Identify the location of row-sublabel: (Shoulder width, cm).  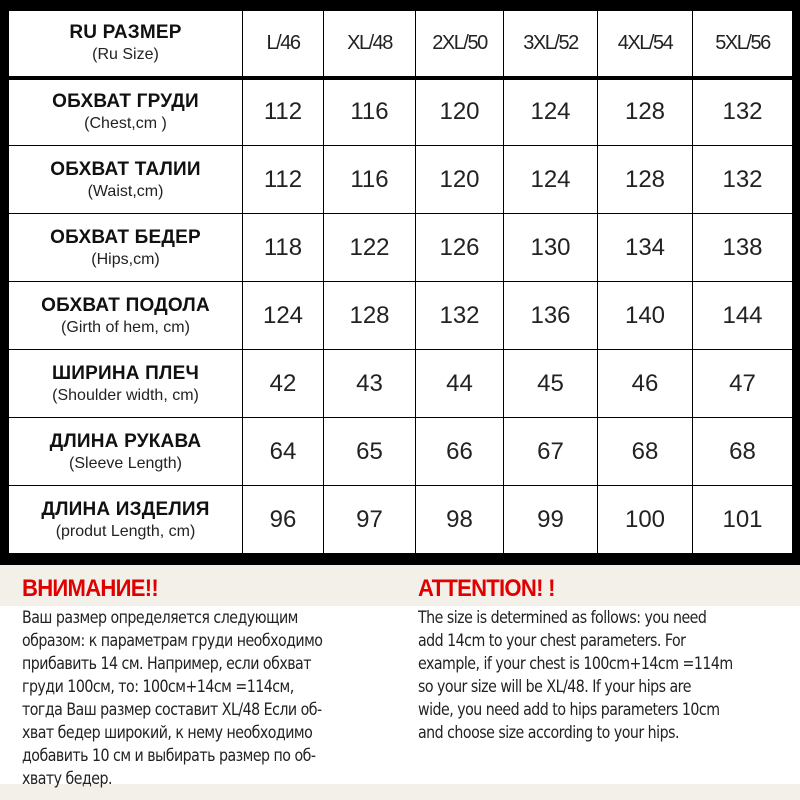
(125, 395).